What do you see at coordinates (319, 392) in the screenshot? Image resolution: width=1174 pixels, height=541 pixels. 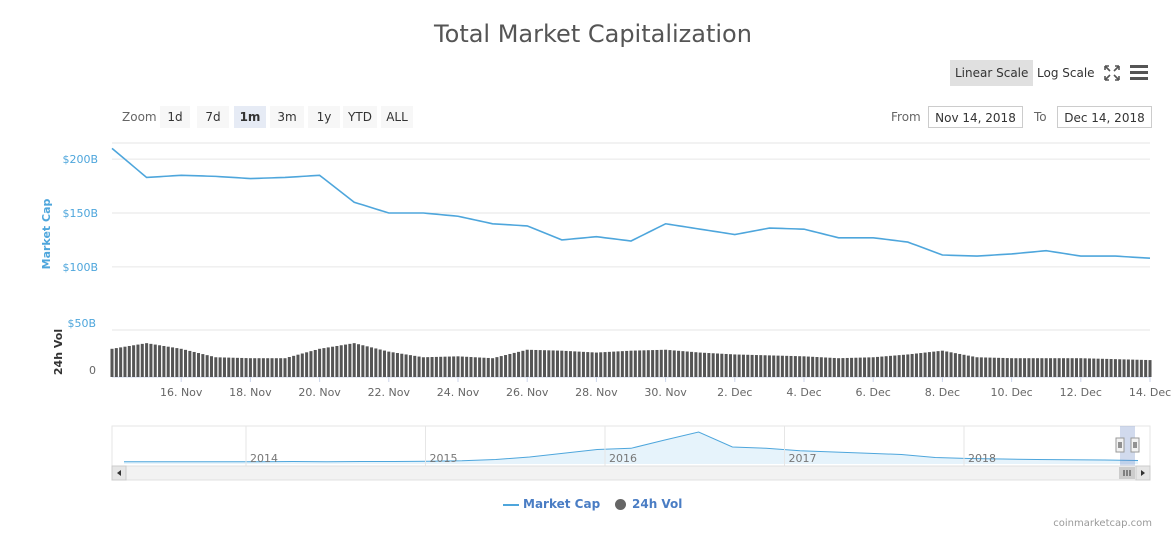 I see `x-tick-label: 20. Nov` at bounding box center [319, 392].